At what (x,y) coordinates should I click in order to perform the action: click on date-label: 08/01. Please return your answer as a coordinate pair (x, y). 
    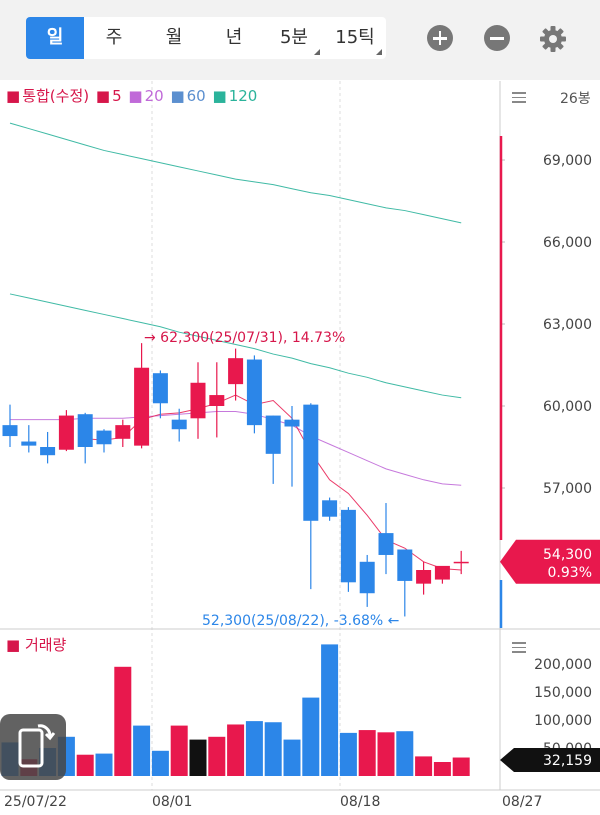
    Looking at the image, I should click on (172, 802).